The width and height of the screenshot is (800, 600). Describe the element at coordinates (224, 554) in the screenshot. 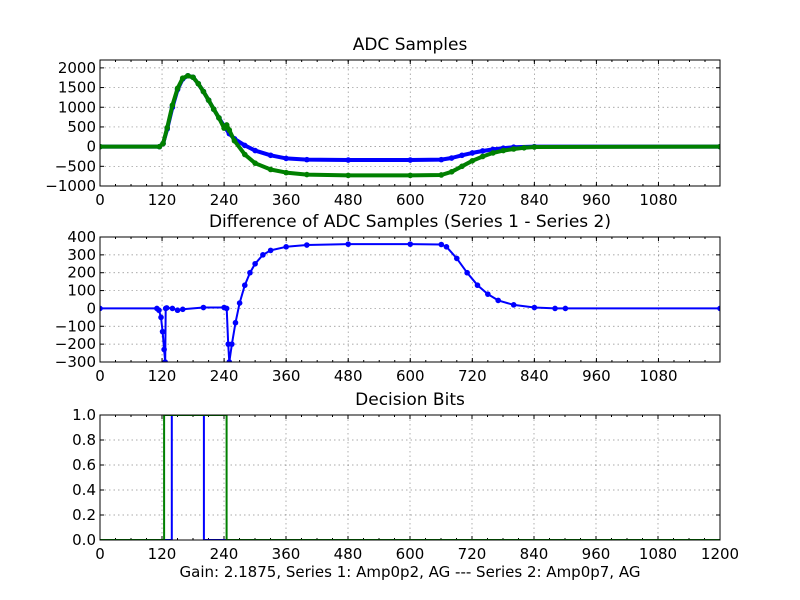

I see `x-tick-label: 240` at that location.